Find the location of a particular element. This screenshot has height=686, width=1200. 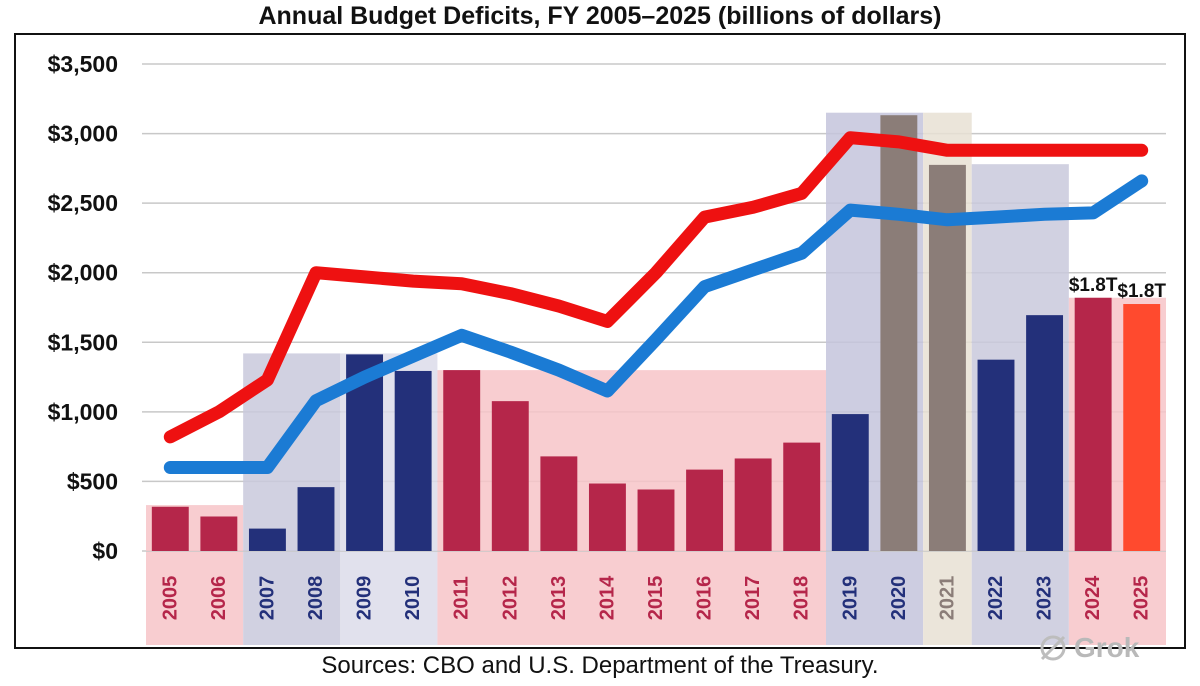

bar-2005 is located at coordinates (170, 528).